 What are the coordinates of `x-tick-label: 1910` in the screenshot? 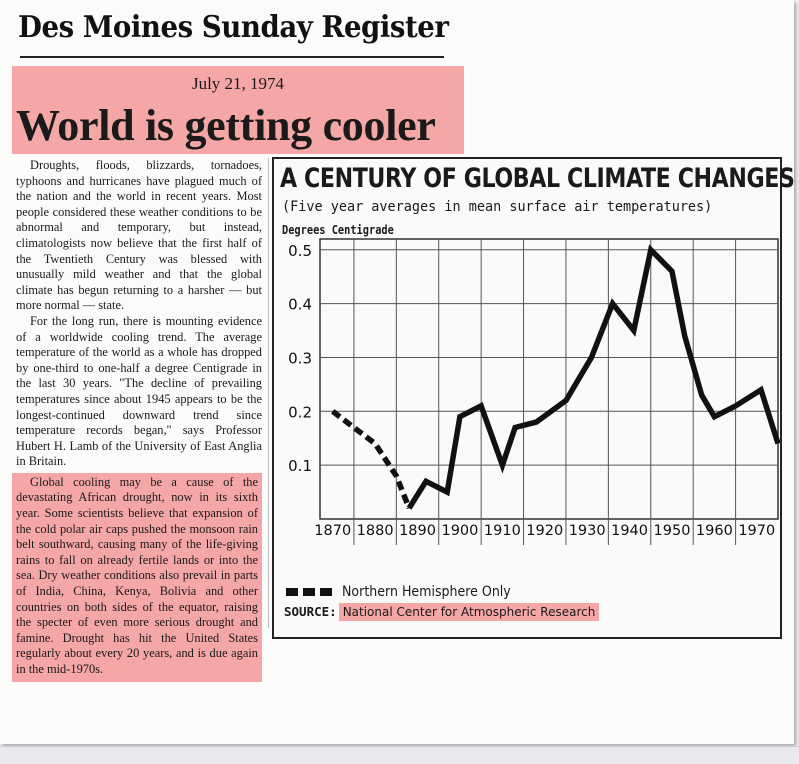 It's located at (502, 531).